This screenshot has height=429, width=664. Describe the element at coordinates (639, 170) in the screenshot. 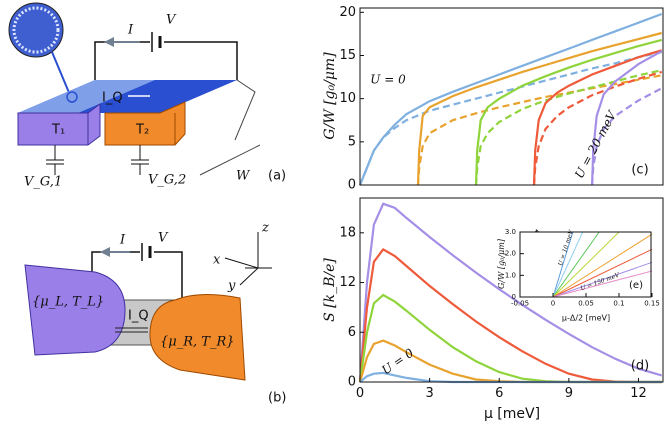

I see `panel-label: (c)` at that location.